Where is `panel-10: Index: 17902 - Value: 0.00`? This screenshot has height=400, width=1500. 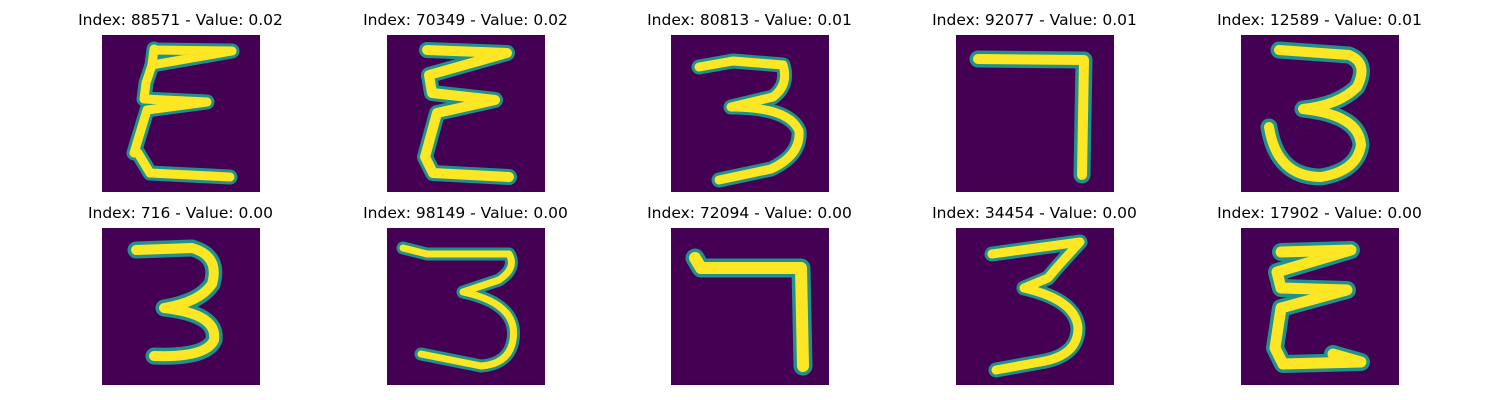 panel-10: Index: 17902 - Value: 0.00 is located at coordinates (1319, 289).